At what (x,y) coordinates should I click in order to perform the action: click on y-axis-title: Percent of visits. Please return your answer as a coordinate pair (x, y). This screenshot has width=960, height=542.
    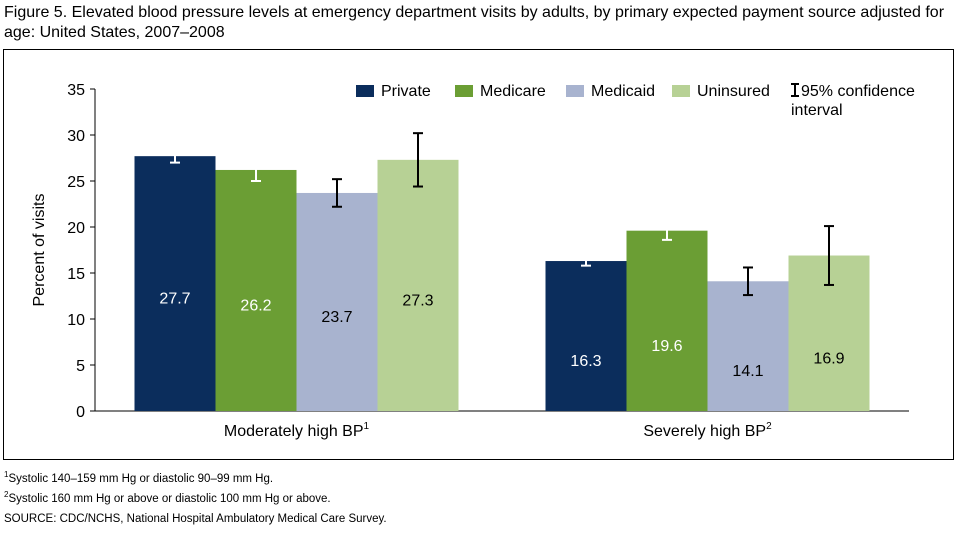
    Looking at the image, I should click on (39, 250).